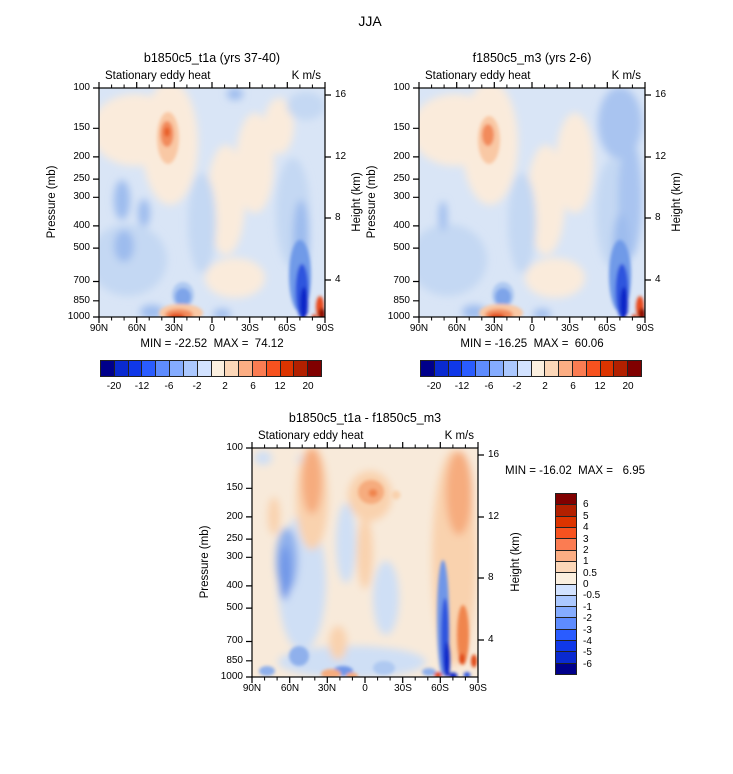 Image resolution: width=733 pixels, height=774 pixels. I want to click on colorbar-tick-label: -3, so click(587, 630).